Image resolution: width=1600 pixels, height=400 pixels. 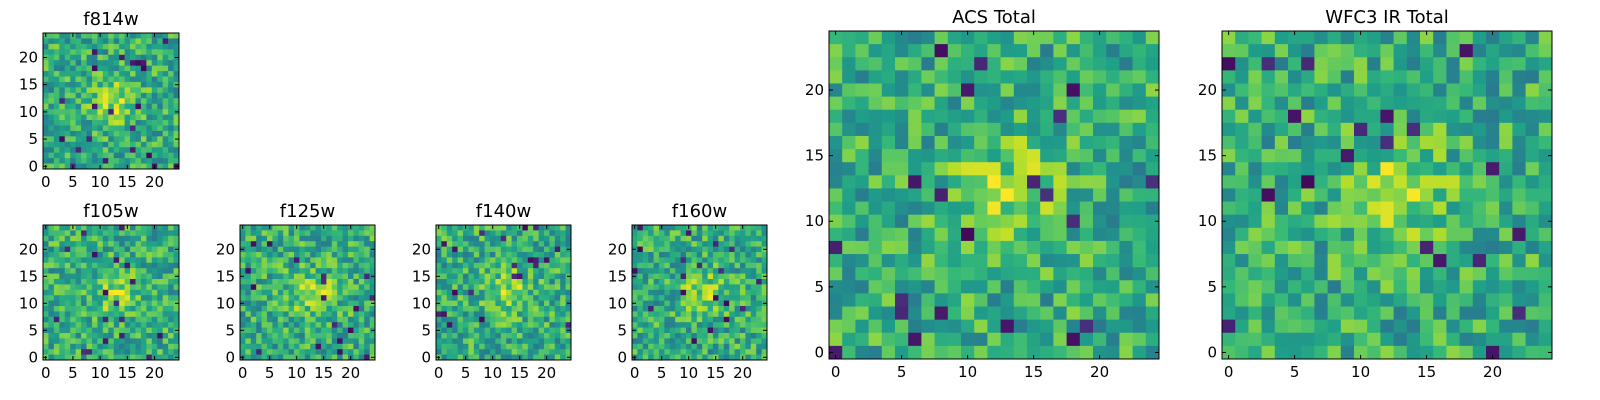 I want to click on y-tick-label: 0, so click(x=230, y=357).